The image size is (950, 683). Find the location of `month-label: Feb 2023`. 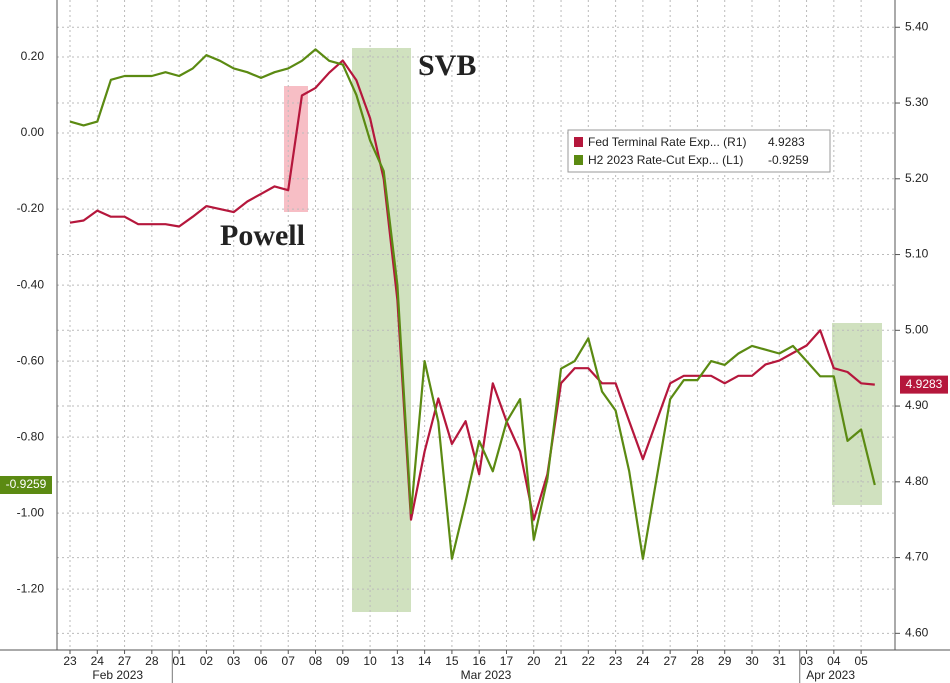

month-label: Feb 2023 is located at coordinates (117, 675).